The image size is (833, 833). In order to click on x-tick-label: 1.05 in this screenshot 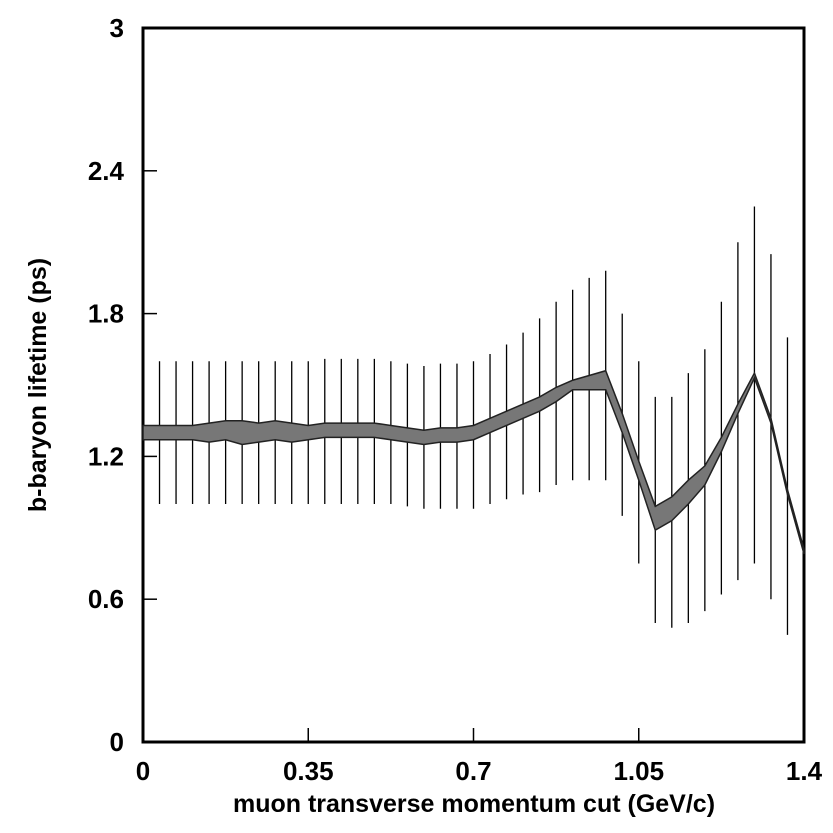, I will do `click(638, 771)`.